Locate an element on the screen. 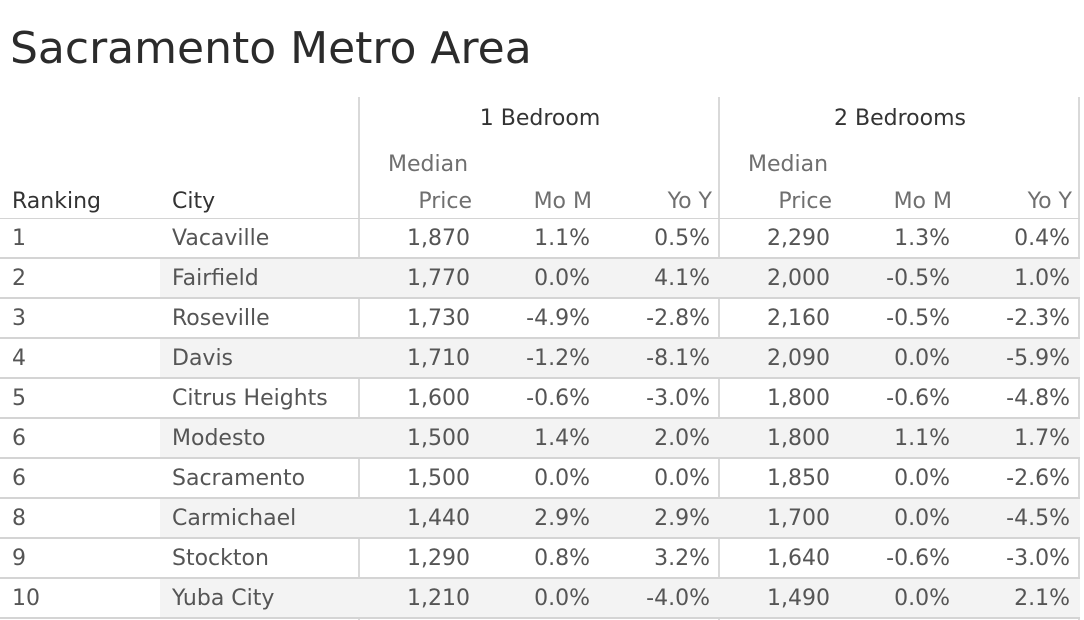 The image size is (1084, 620). header-underline is located at coordinates (540, 218).